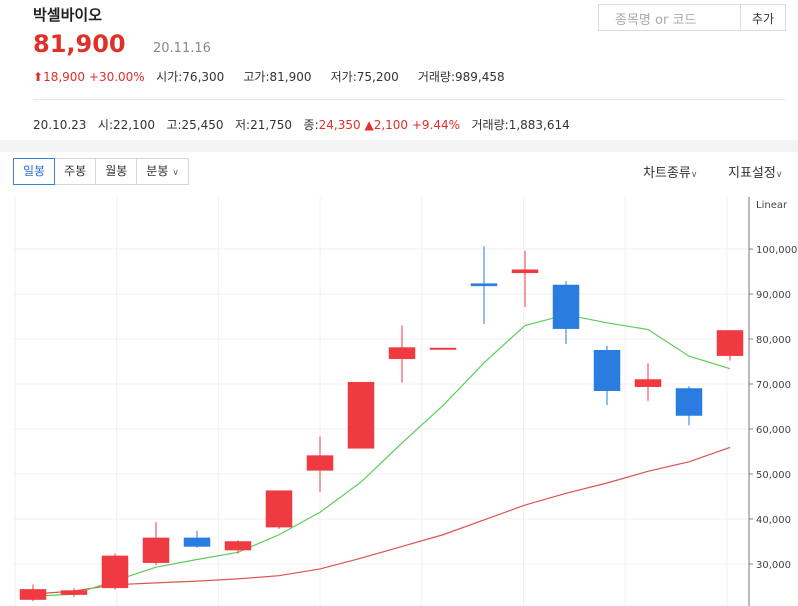 Image resolution: width=798 pixels, height=606 pixels. What do you see at coordinates (182, 48) in the screenshot?
I see `price-date: 20.11.16` at bounding box center [182, 48].